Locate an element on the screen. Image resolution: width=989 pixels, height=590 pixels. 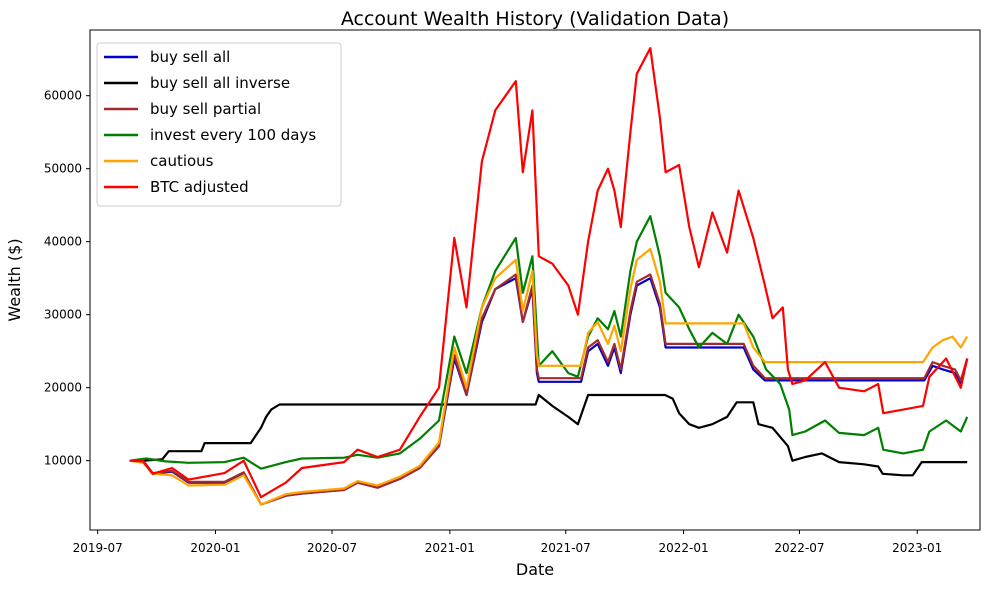
legend-label: cautious is located at coordinates (182, 161).